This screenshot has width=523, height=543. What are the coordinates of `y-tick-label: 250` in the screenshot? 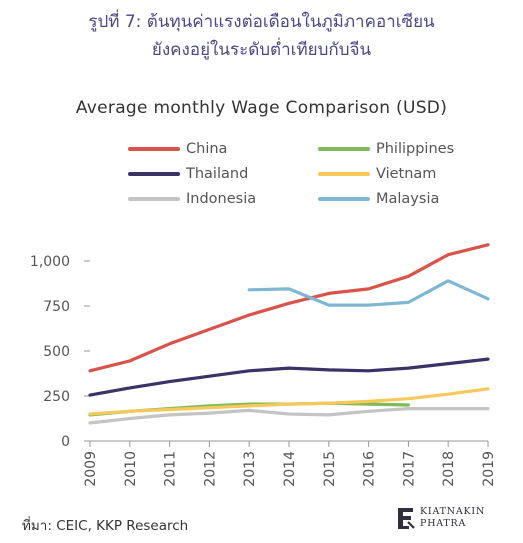 It's located at (56, 397).